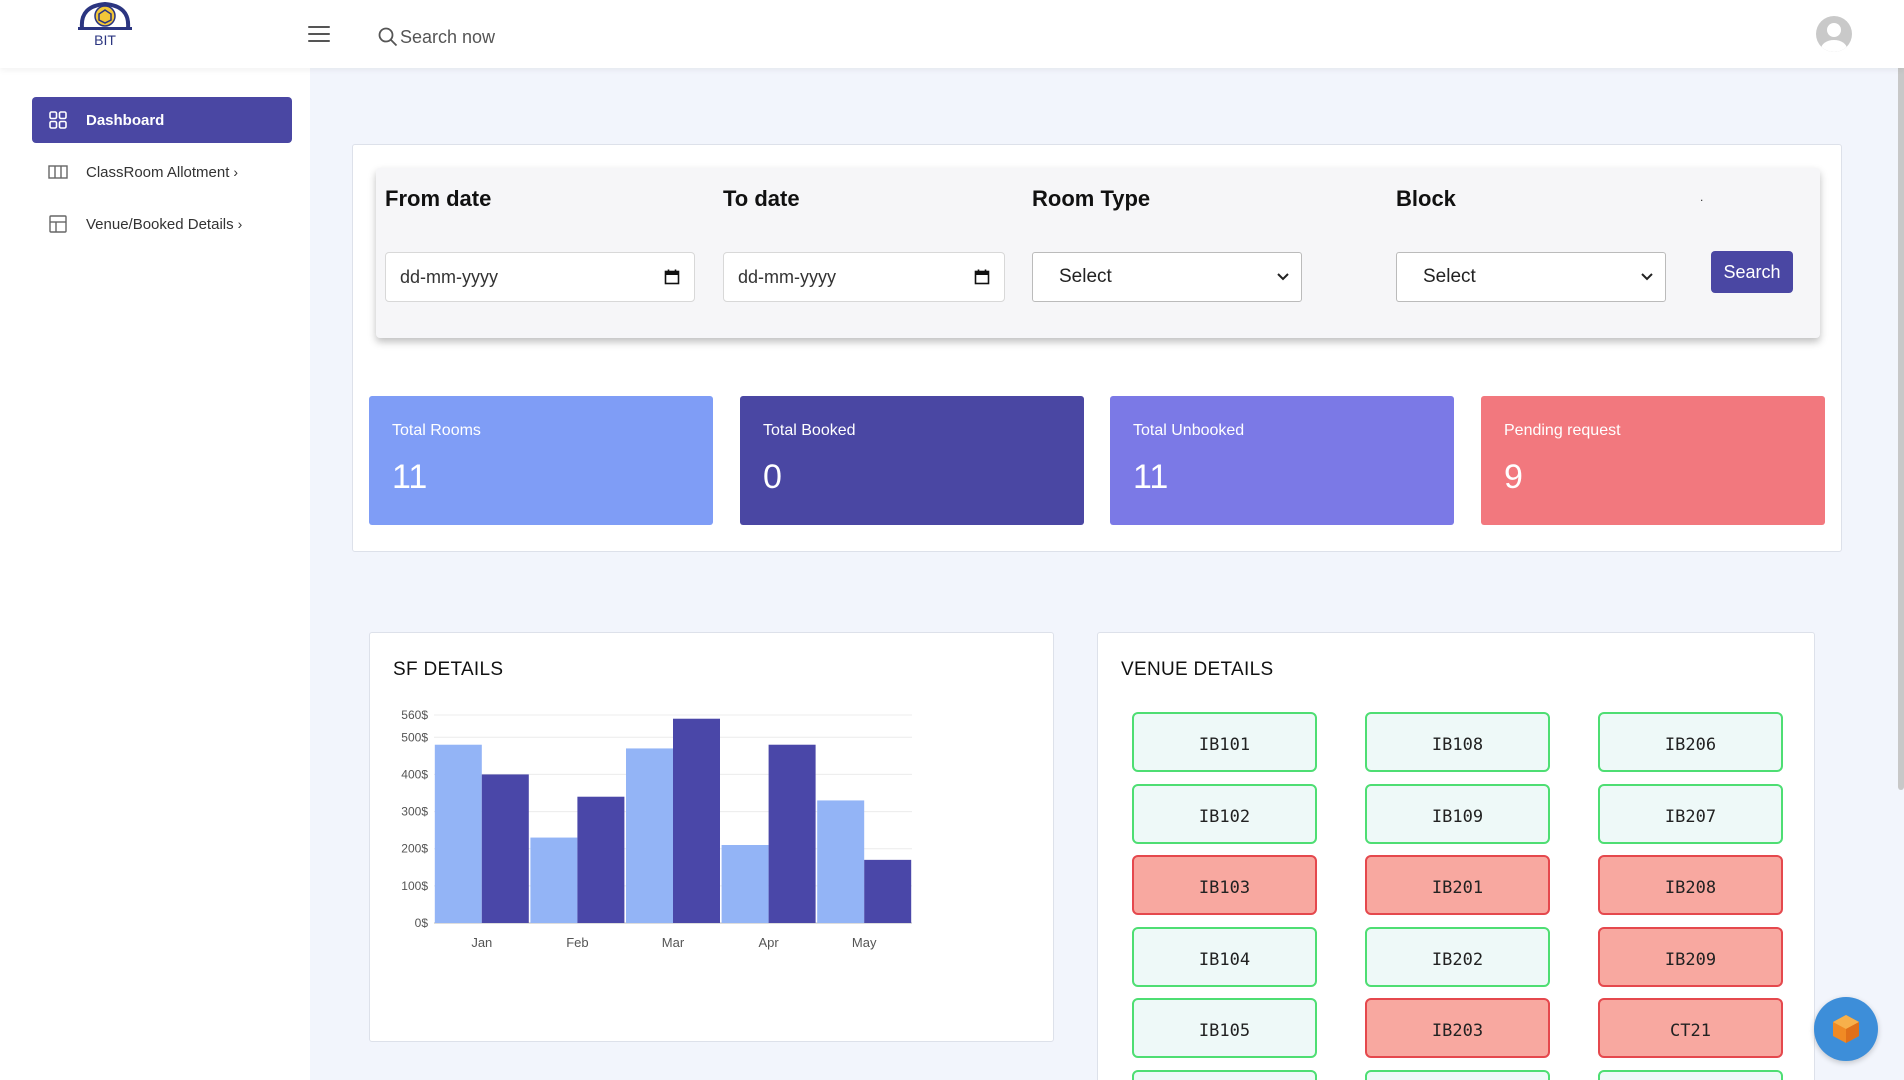  I want to click on stat-card-pending-request: Pending request 9, so click(1653, 460).